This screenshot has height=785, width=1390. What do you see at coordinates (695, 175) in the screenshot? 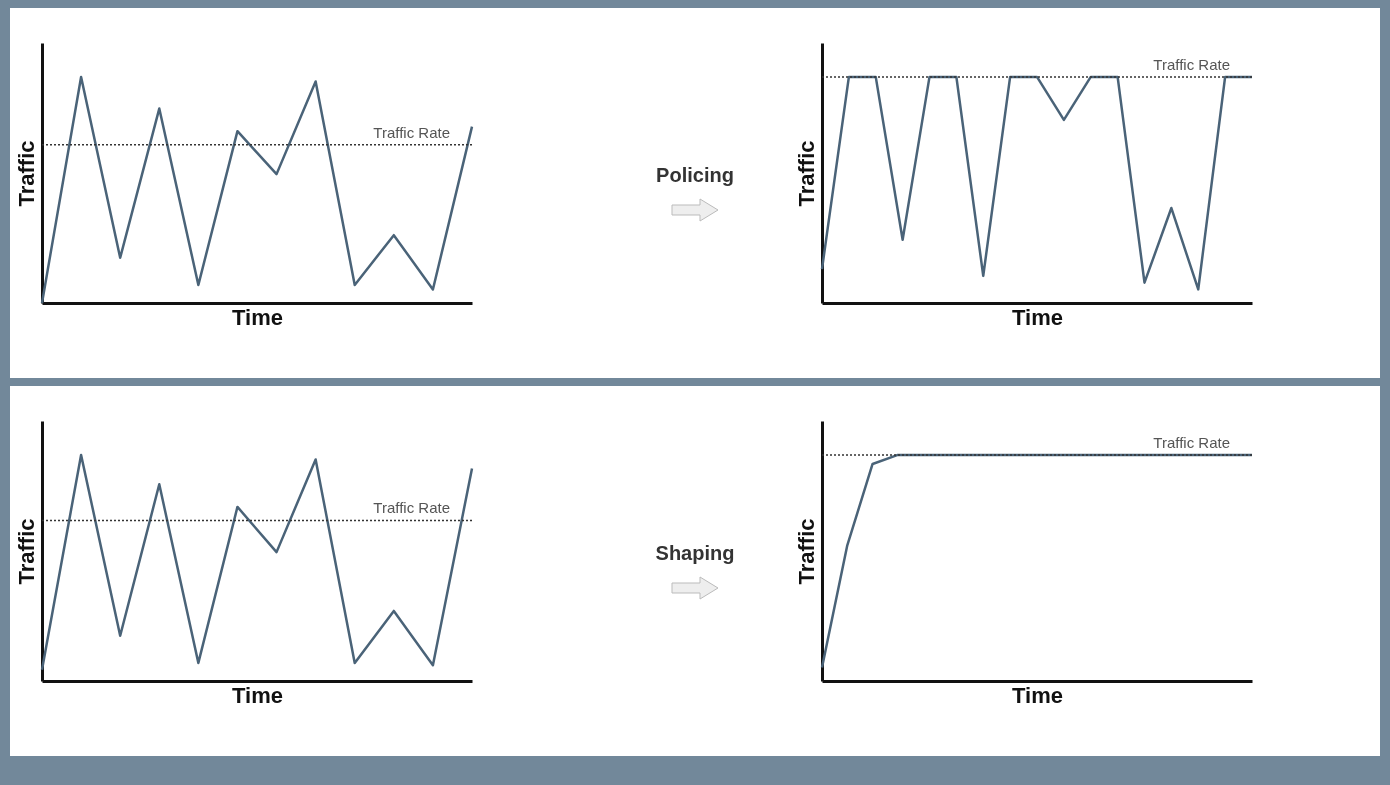
I see `text: Policing` at bounding box center [695, 175].